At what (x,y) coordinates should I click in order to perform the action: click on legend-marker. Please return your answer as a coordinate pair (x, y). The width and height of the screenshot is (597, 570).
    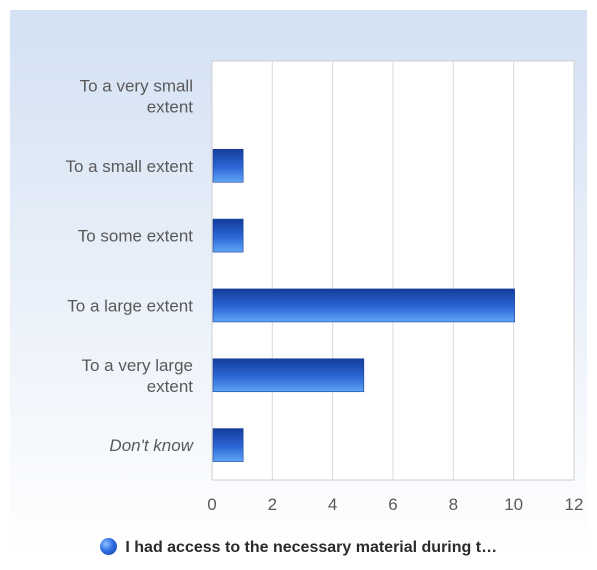
    Looking at the image, I should click on (108, 546).